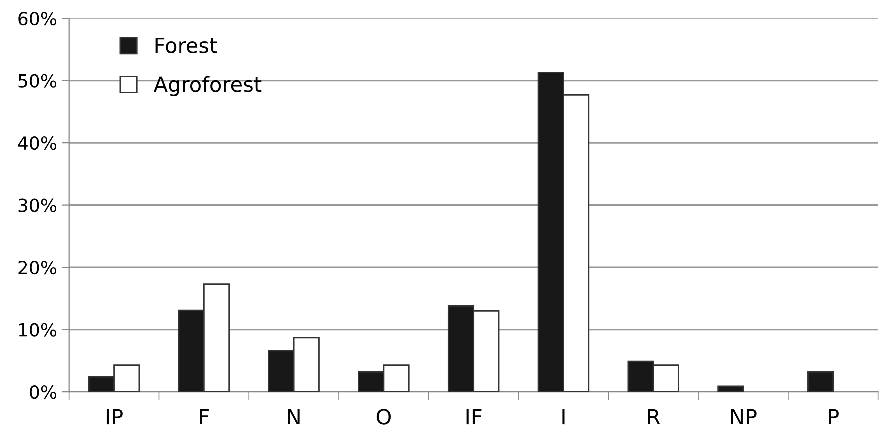 This screenshot has height=442, width=889. What do you see at coordinates (37, 205) in the screenshot?
I see `y-tick-label: 30%` at bounding box center [37, 205].